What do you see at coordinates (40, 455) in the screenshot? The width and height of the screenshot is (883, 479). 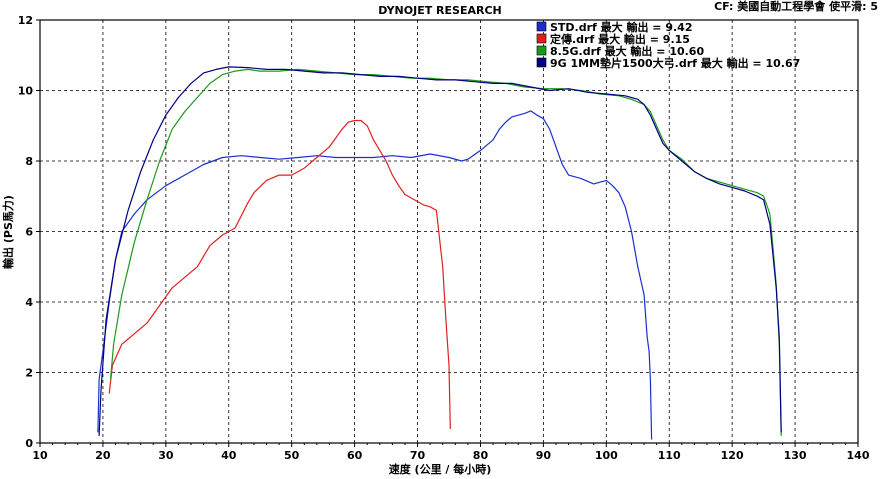 I see `x-tick-label: 10` at bounding box center [40, 455].